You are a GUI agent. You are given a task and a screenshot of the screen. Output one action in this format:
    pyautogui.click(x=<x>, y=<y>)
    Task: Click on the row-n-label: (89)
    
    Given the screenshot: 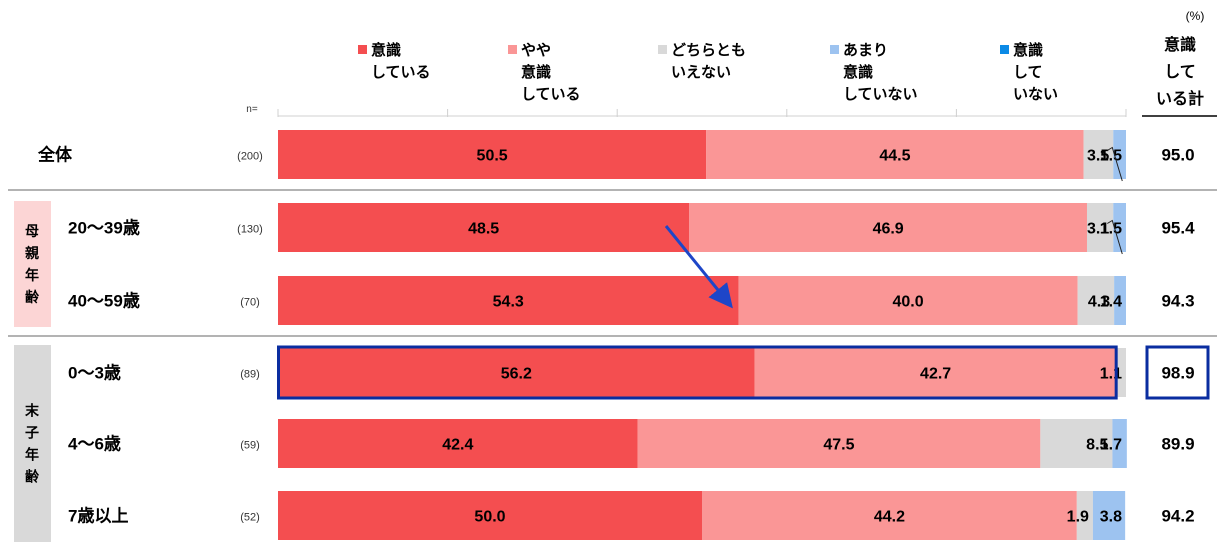 What is the action you would take?
    pyautogui.click(x=250, y=375)
    